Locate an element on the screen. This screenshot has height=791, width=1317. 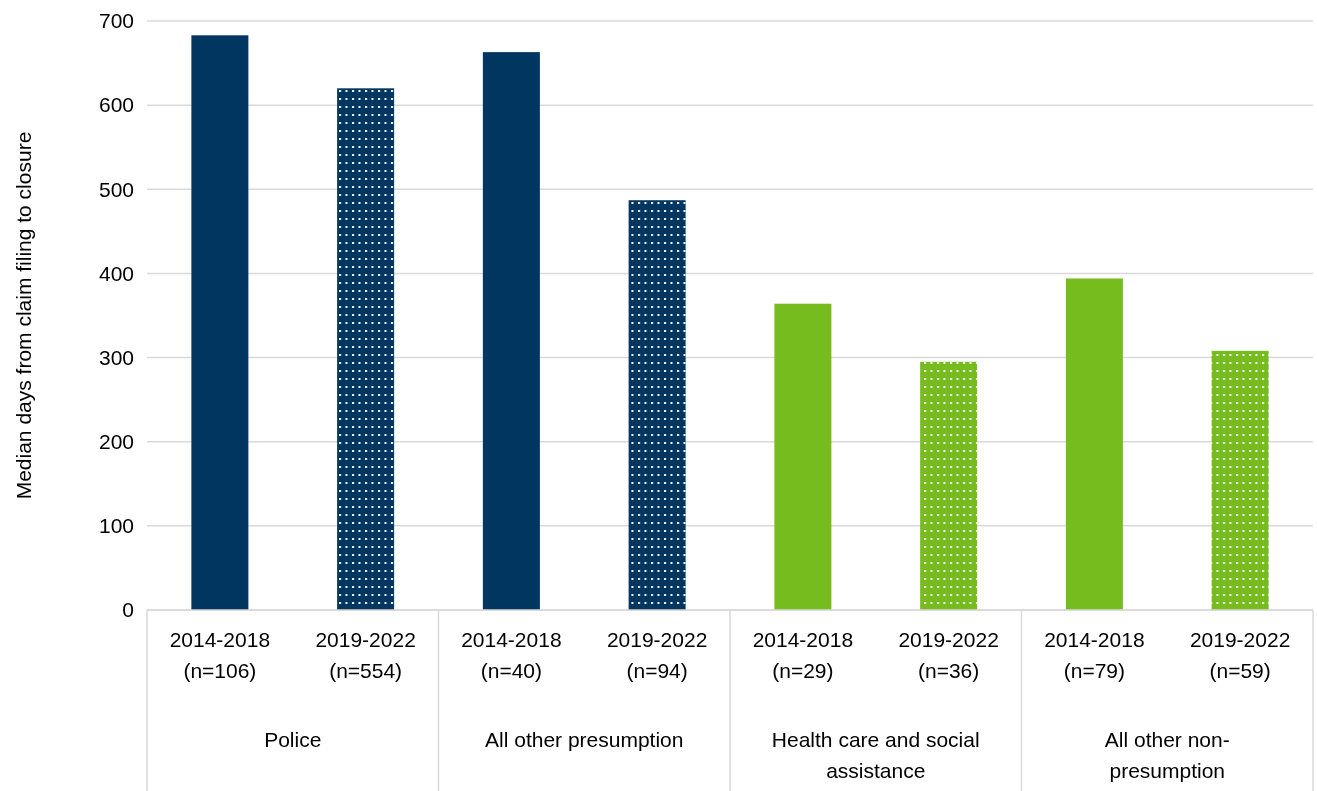
y-tick-label: 500 is located at coordinates (116, 189).